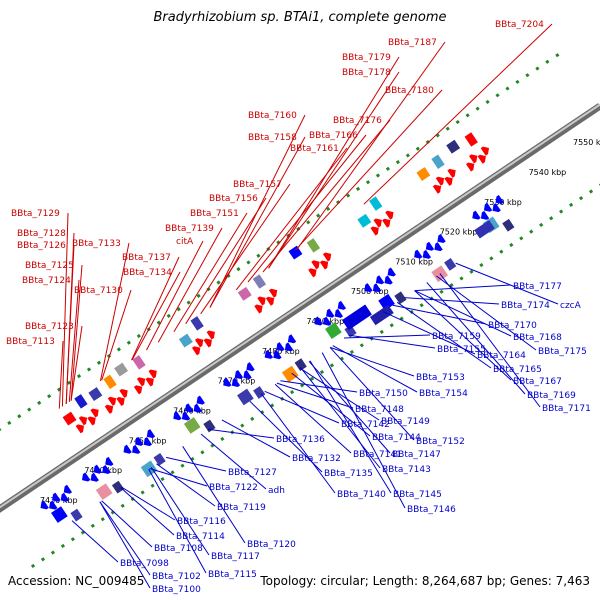  Describe the element at coordinates (586, 142) in the screenshot. I see `scale-tick-label: 7550 kbp` at that location.